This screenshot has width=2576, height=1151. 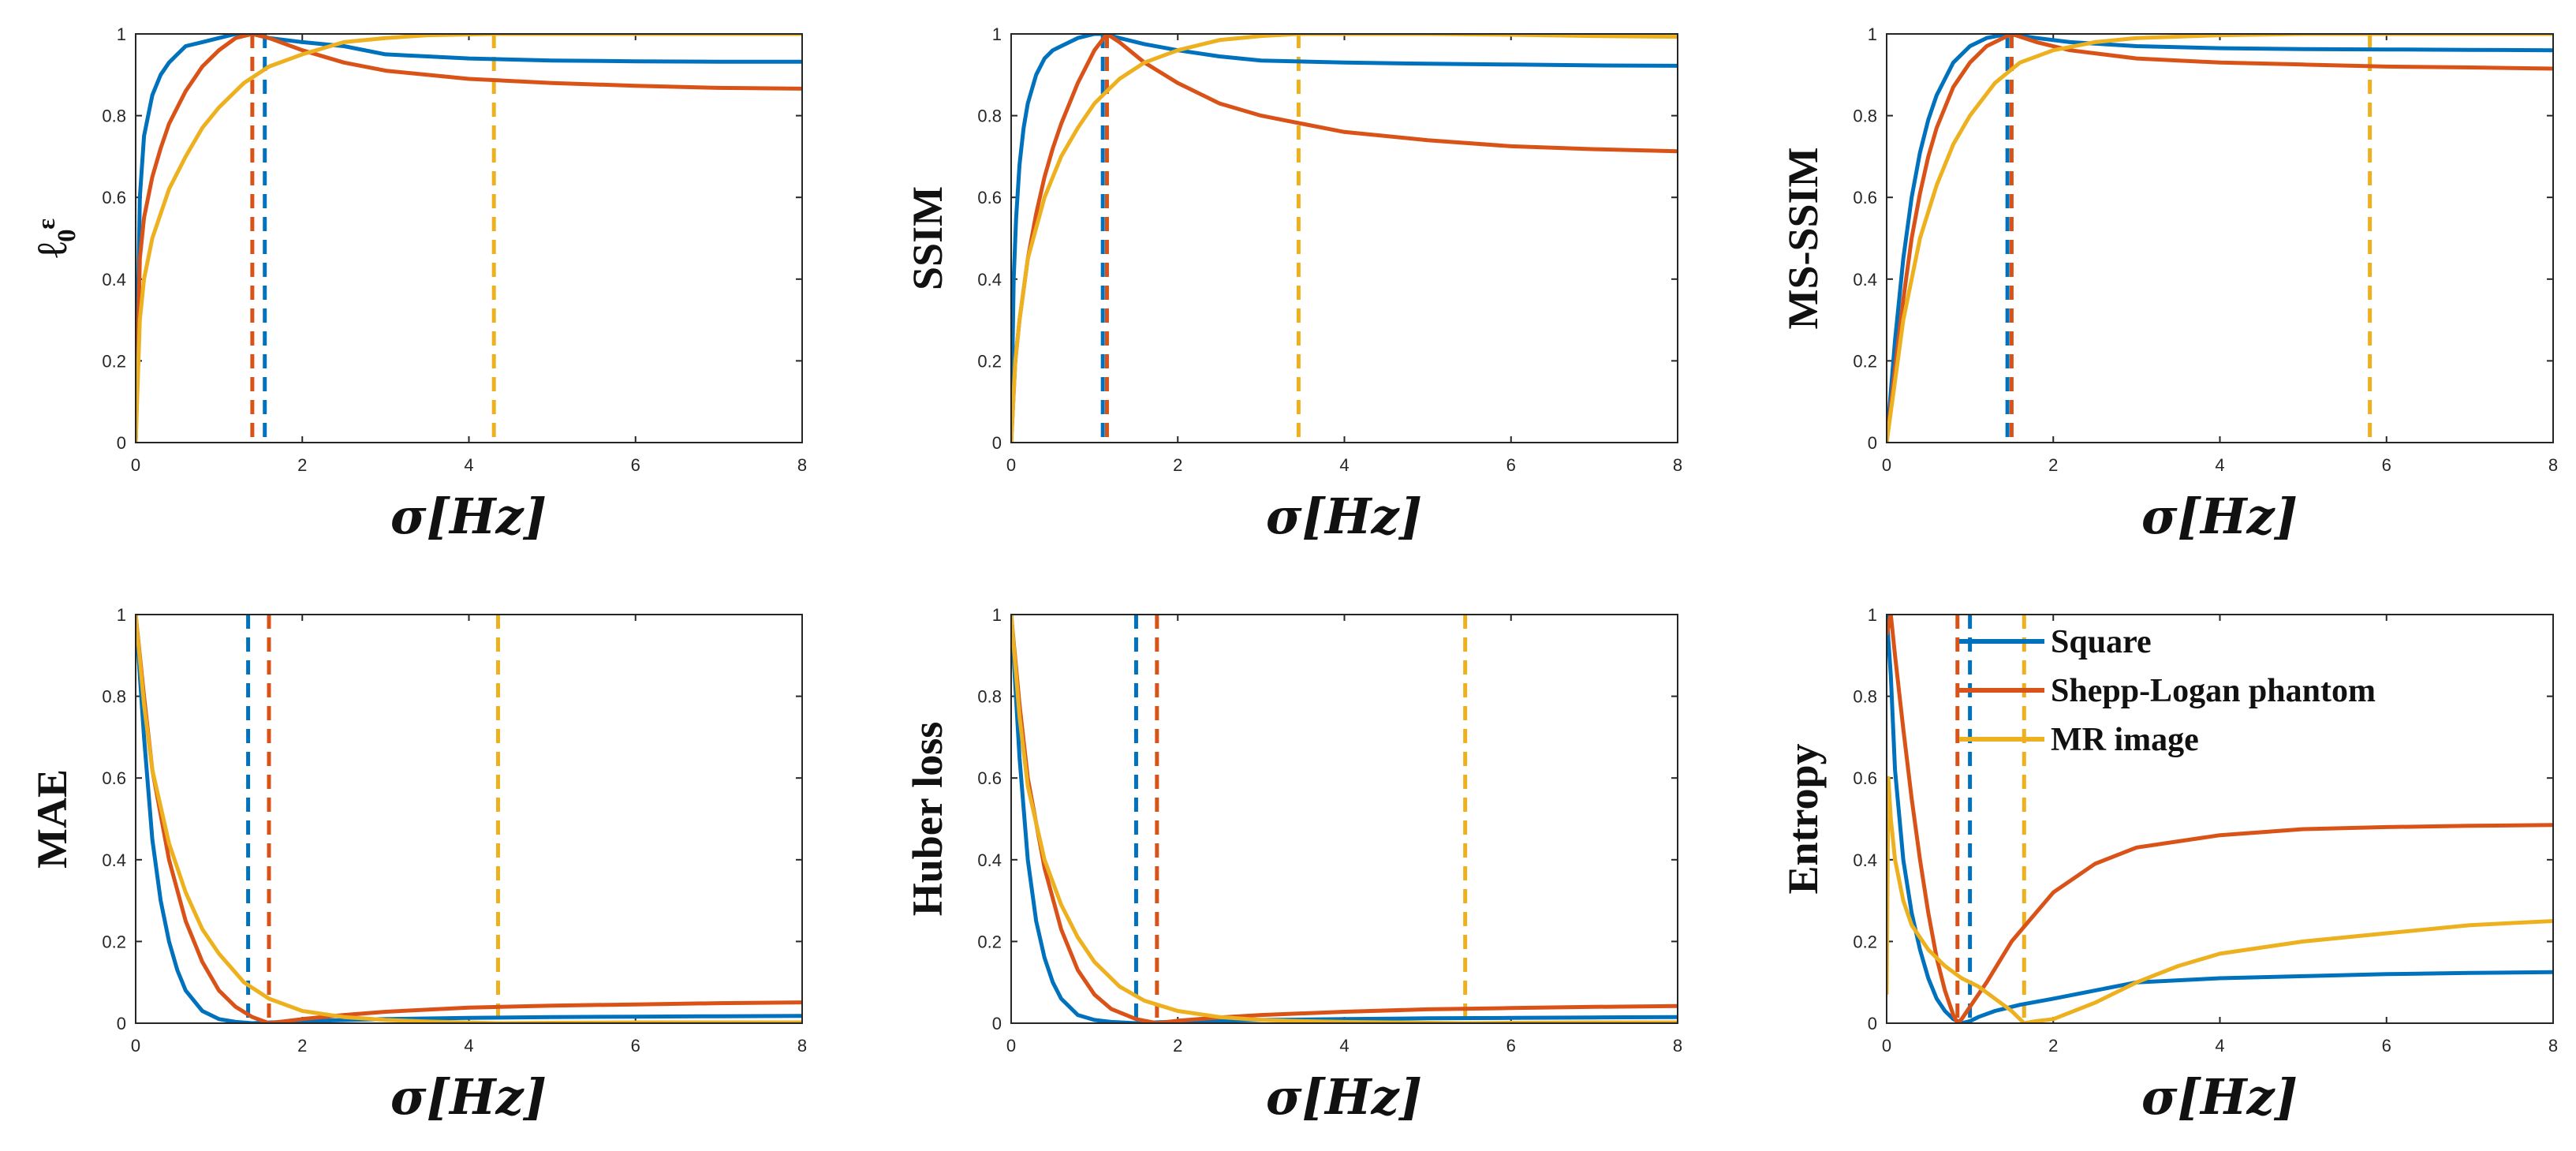 I want to click on panel-mae: MAE σ[Hz] 0 2 4 6 8 0 0.2 0.4 0.6 0.8 1, so click(x=417, y=866).